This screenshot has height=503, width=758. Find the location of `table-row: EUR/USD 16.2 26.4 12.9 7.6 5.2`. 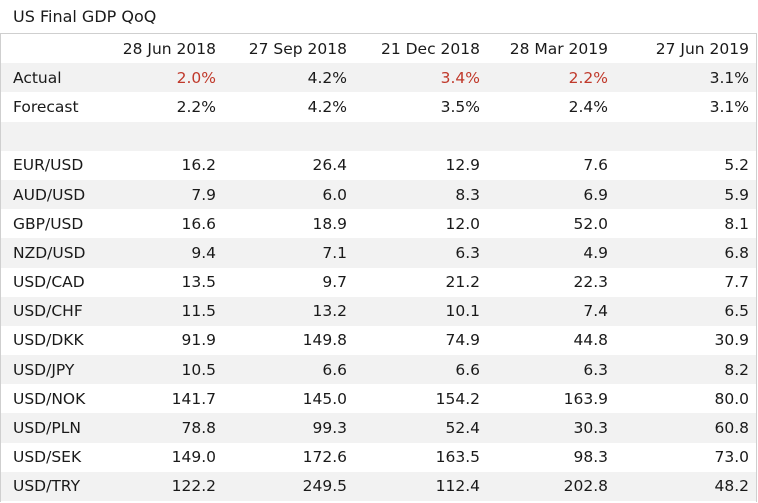

table-row: EUR/USD 16.2 26.4 12.9 7.6 5.2 is located at coordinates (378, 165).